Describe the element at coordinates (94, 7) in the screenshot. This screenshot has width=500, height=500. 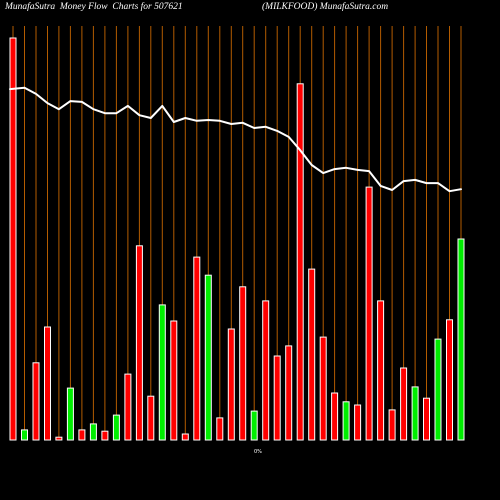
I see `chart-title: MunafaSutra Money Flow Charts for 507621` at that location.